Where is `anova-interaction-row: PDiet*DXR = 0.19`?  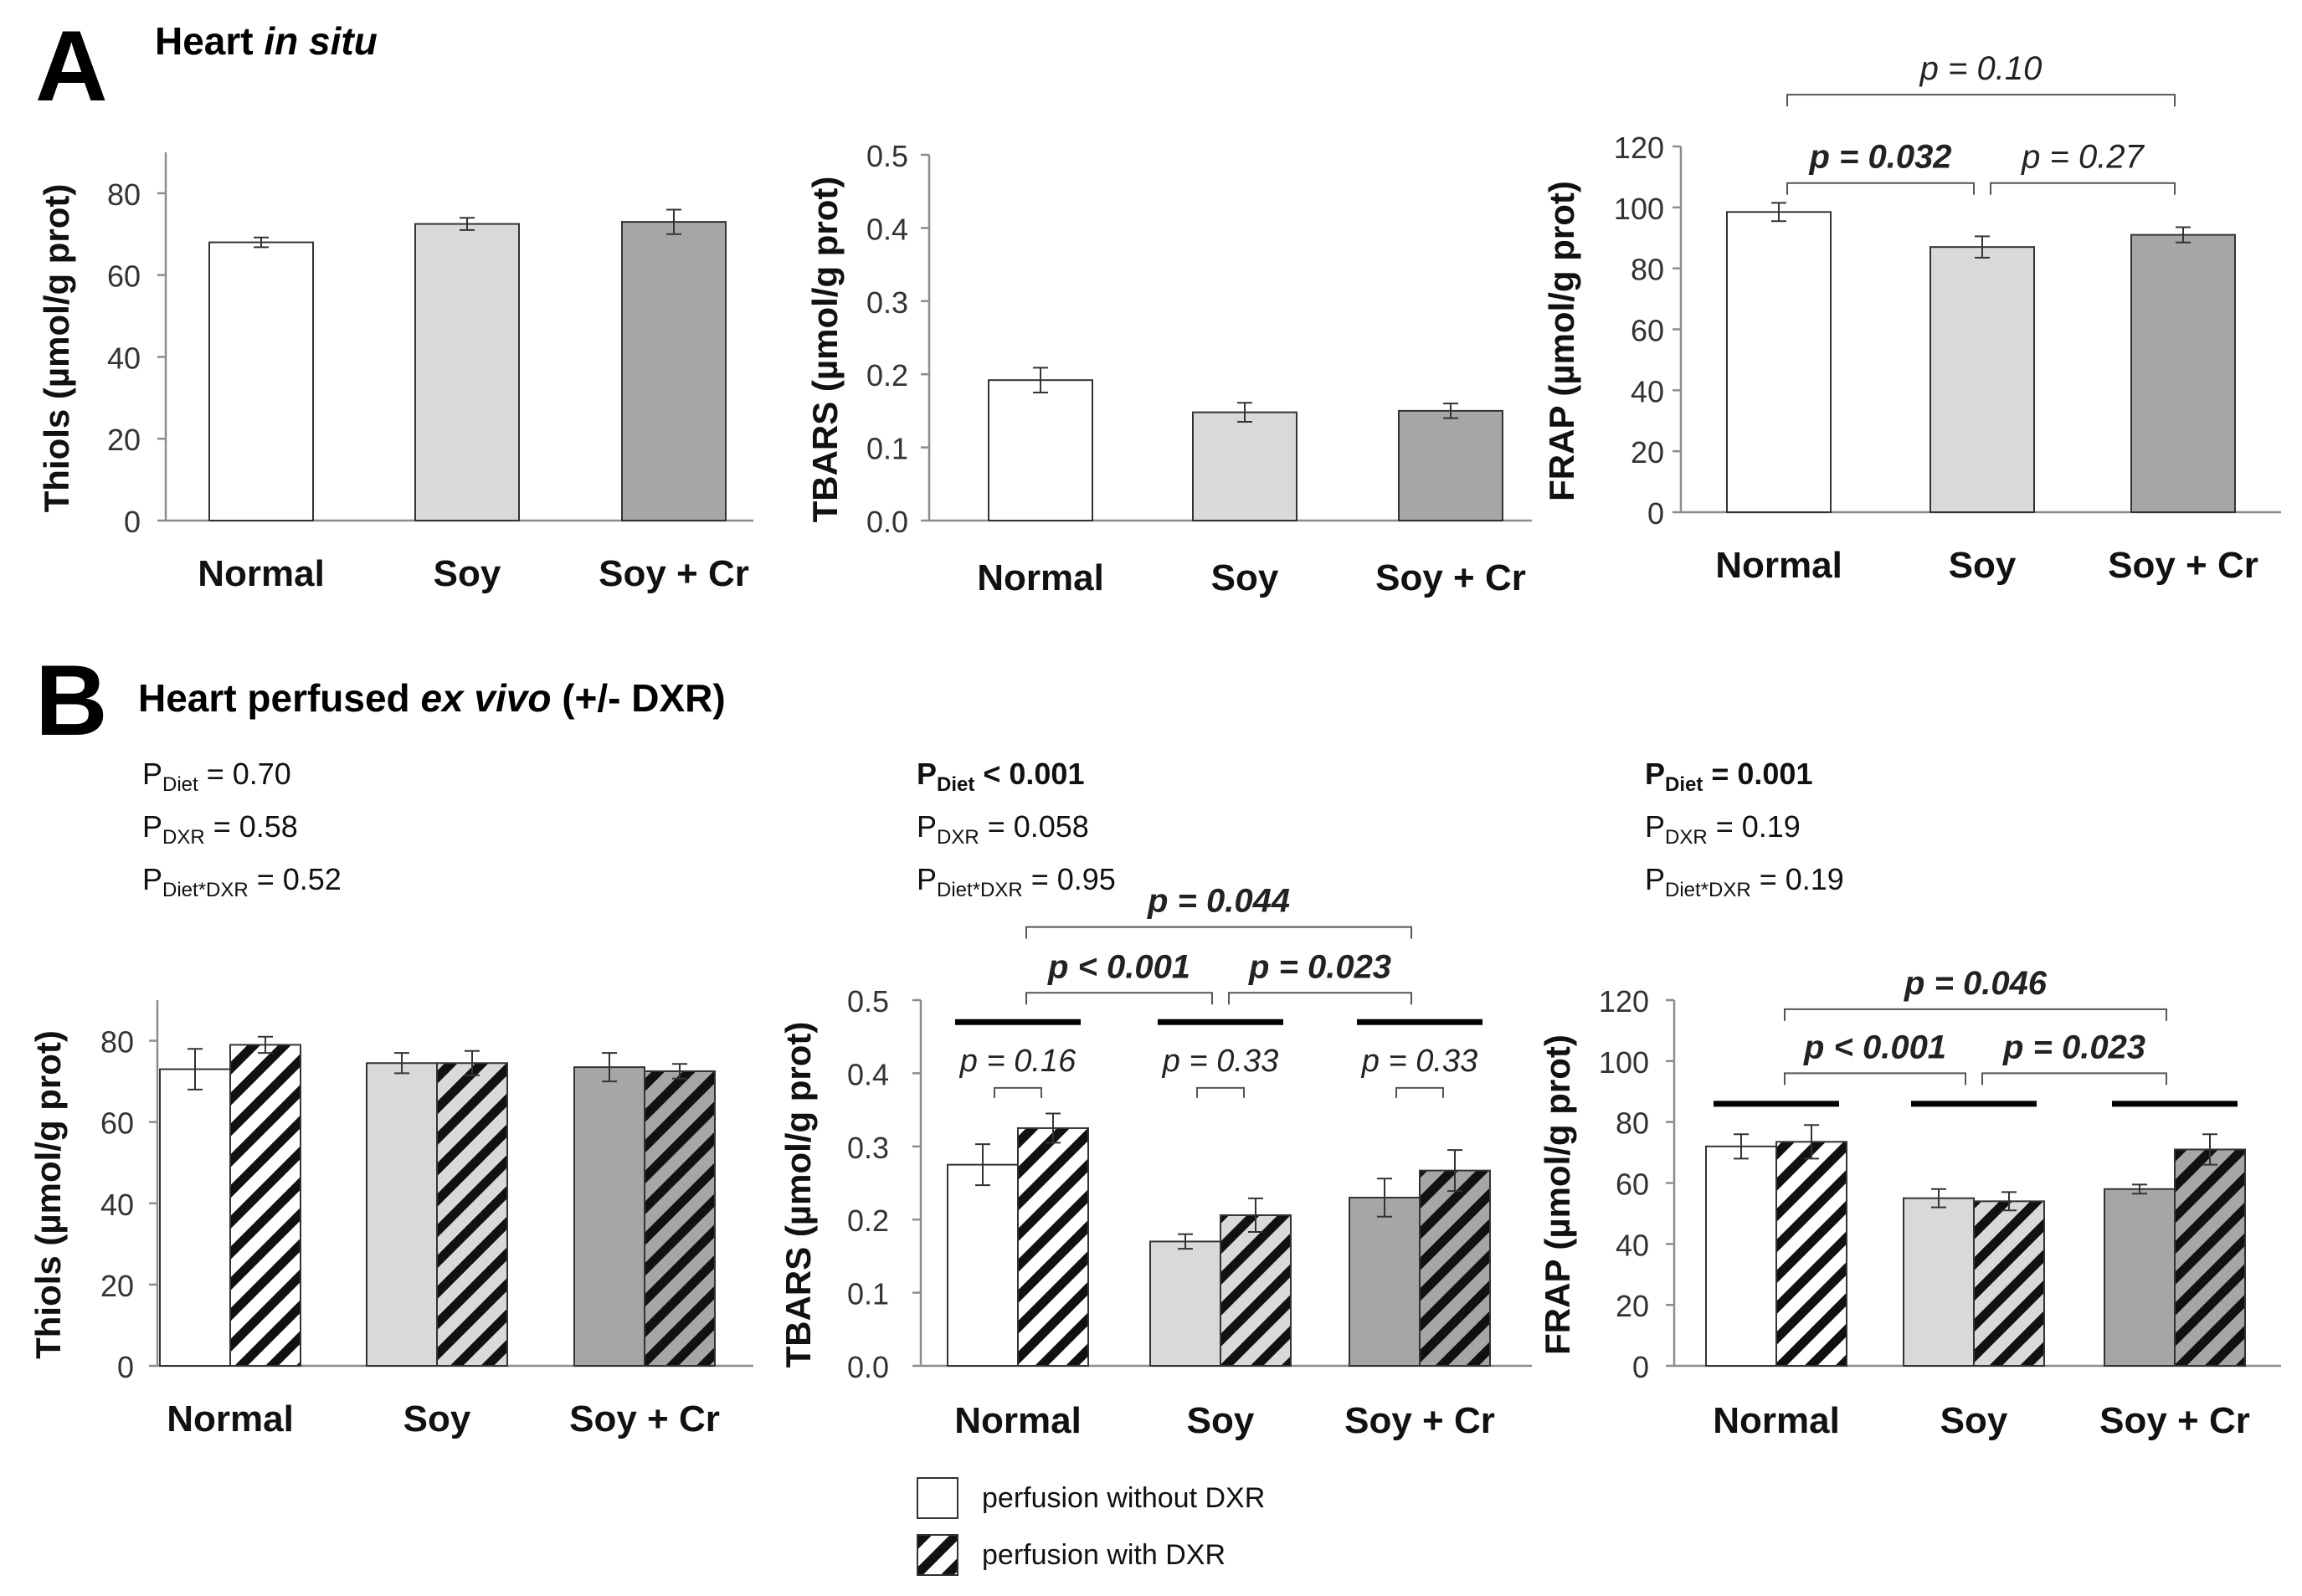 anova-interaction-row: PDiet*DXR = 0.19 is located at coordinates (1745, 881).